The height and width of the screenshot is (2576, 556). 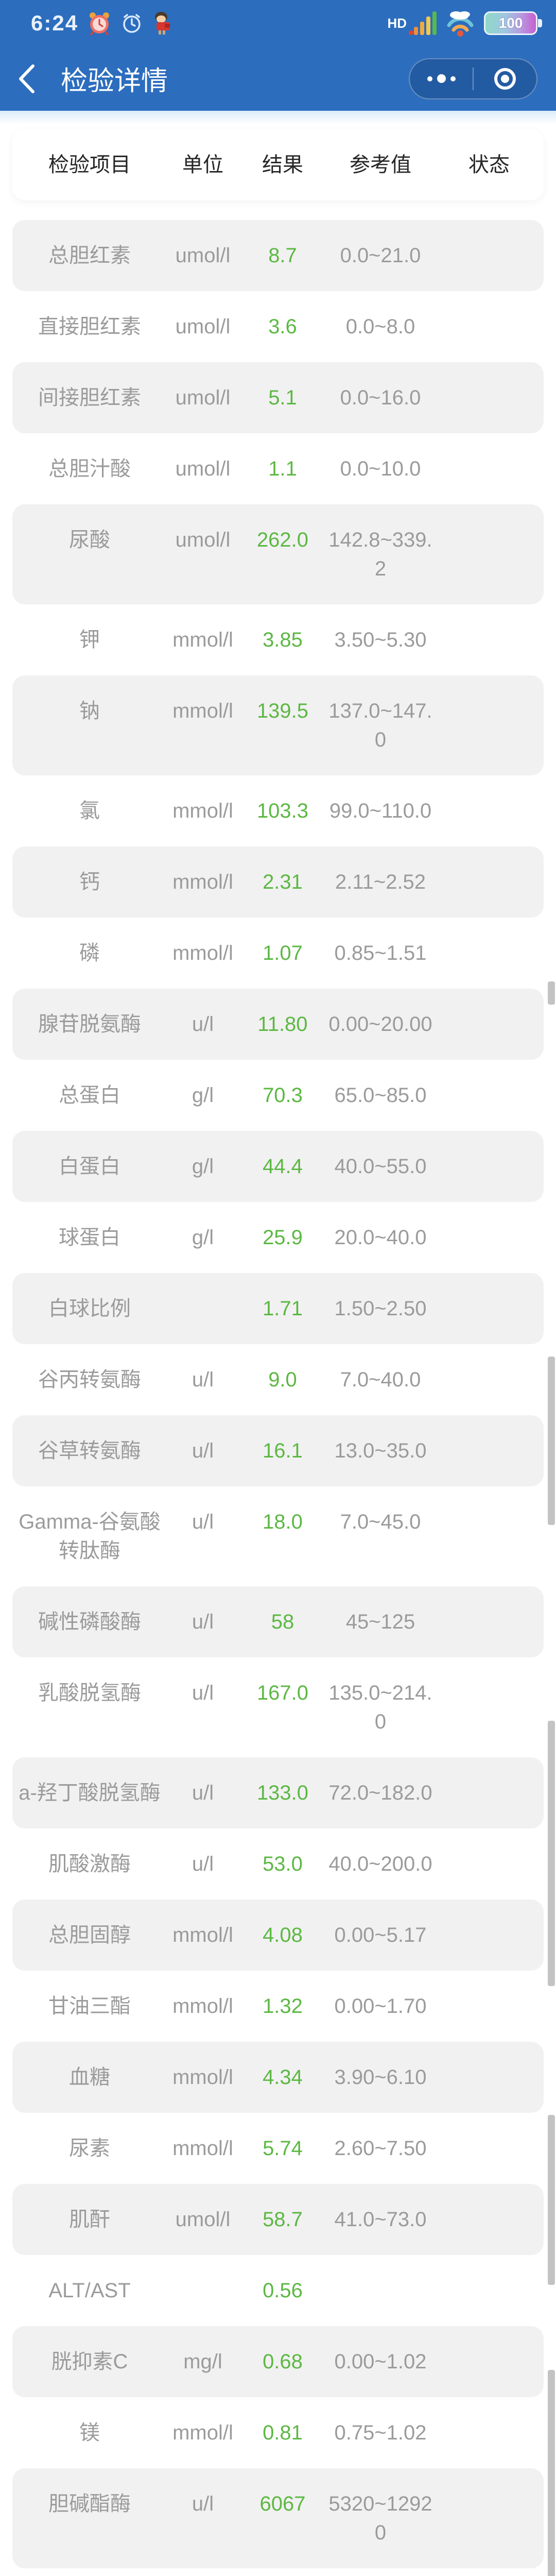 I want to click on table-row: 总胆固醇 mmol/l 4.08 0.00~5.17, so click(x=278, y=1935).